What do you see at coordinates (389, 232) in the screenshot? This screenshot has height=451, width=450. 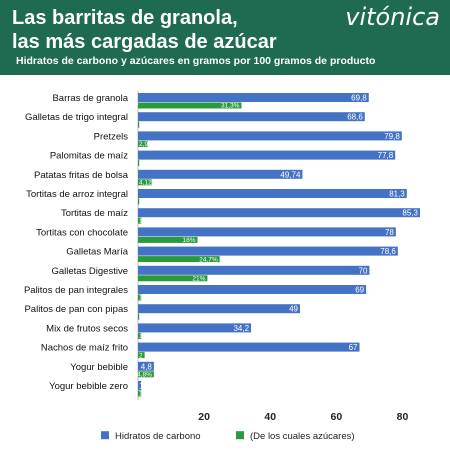 I see `carbs-value-label: 78` at bounding box center [389, 232].